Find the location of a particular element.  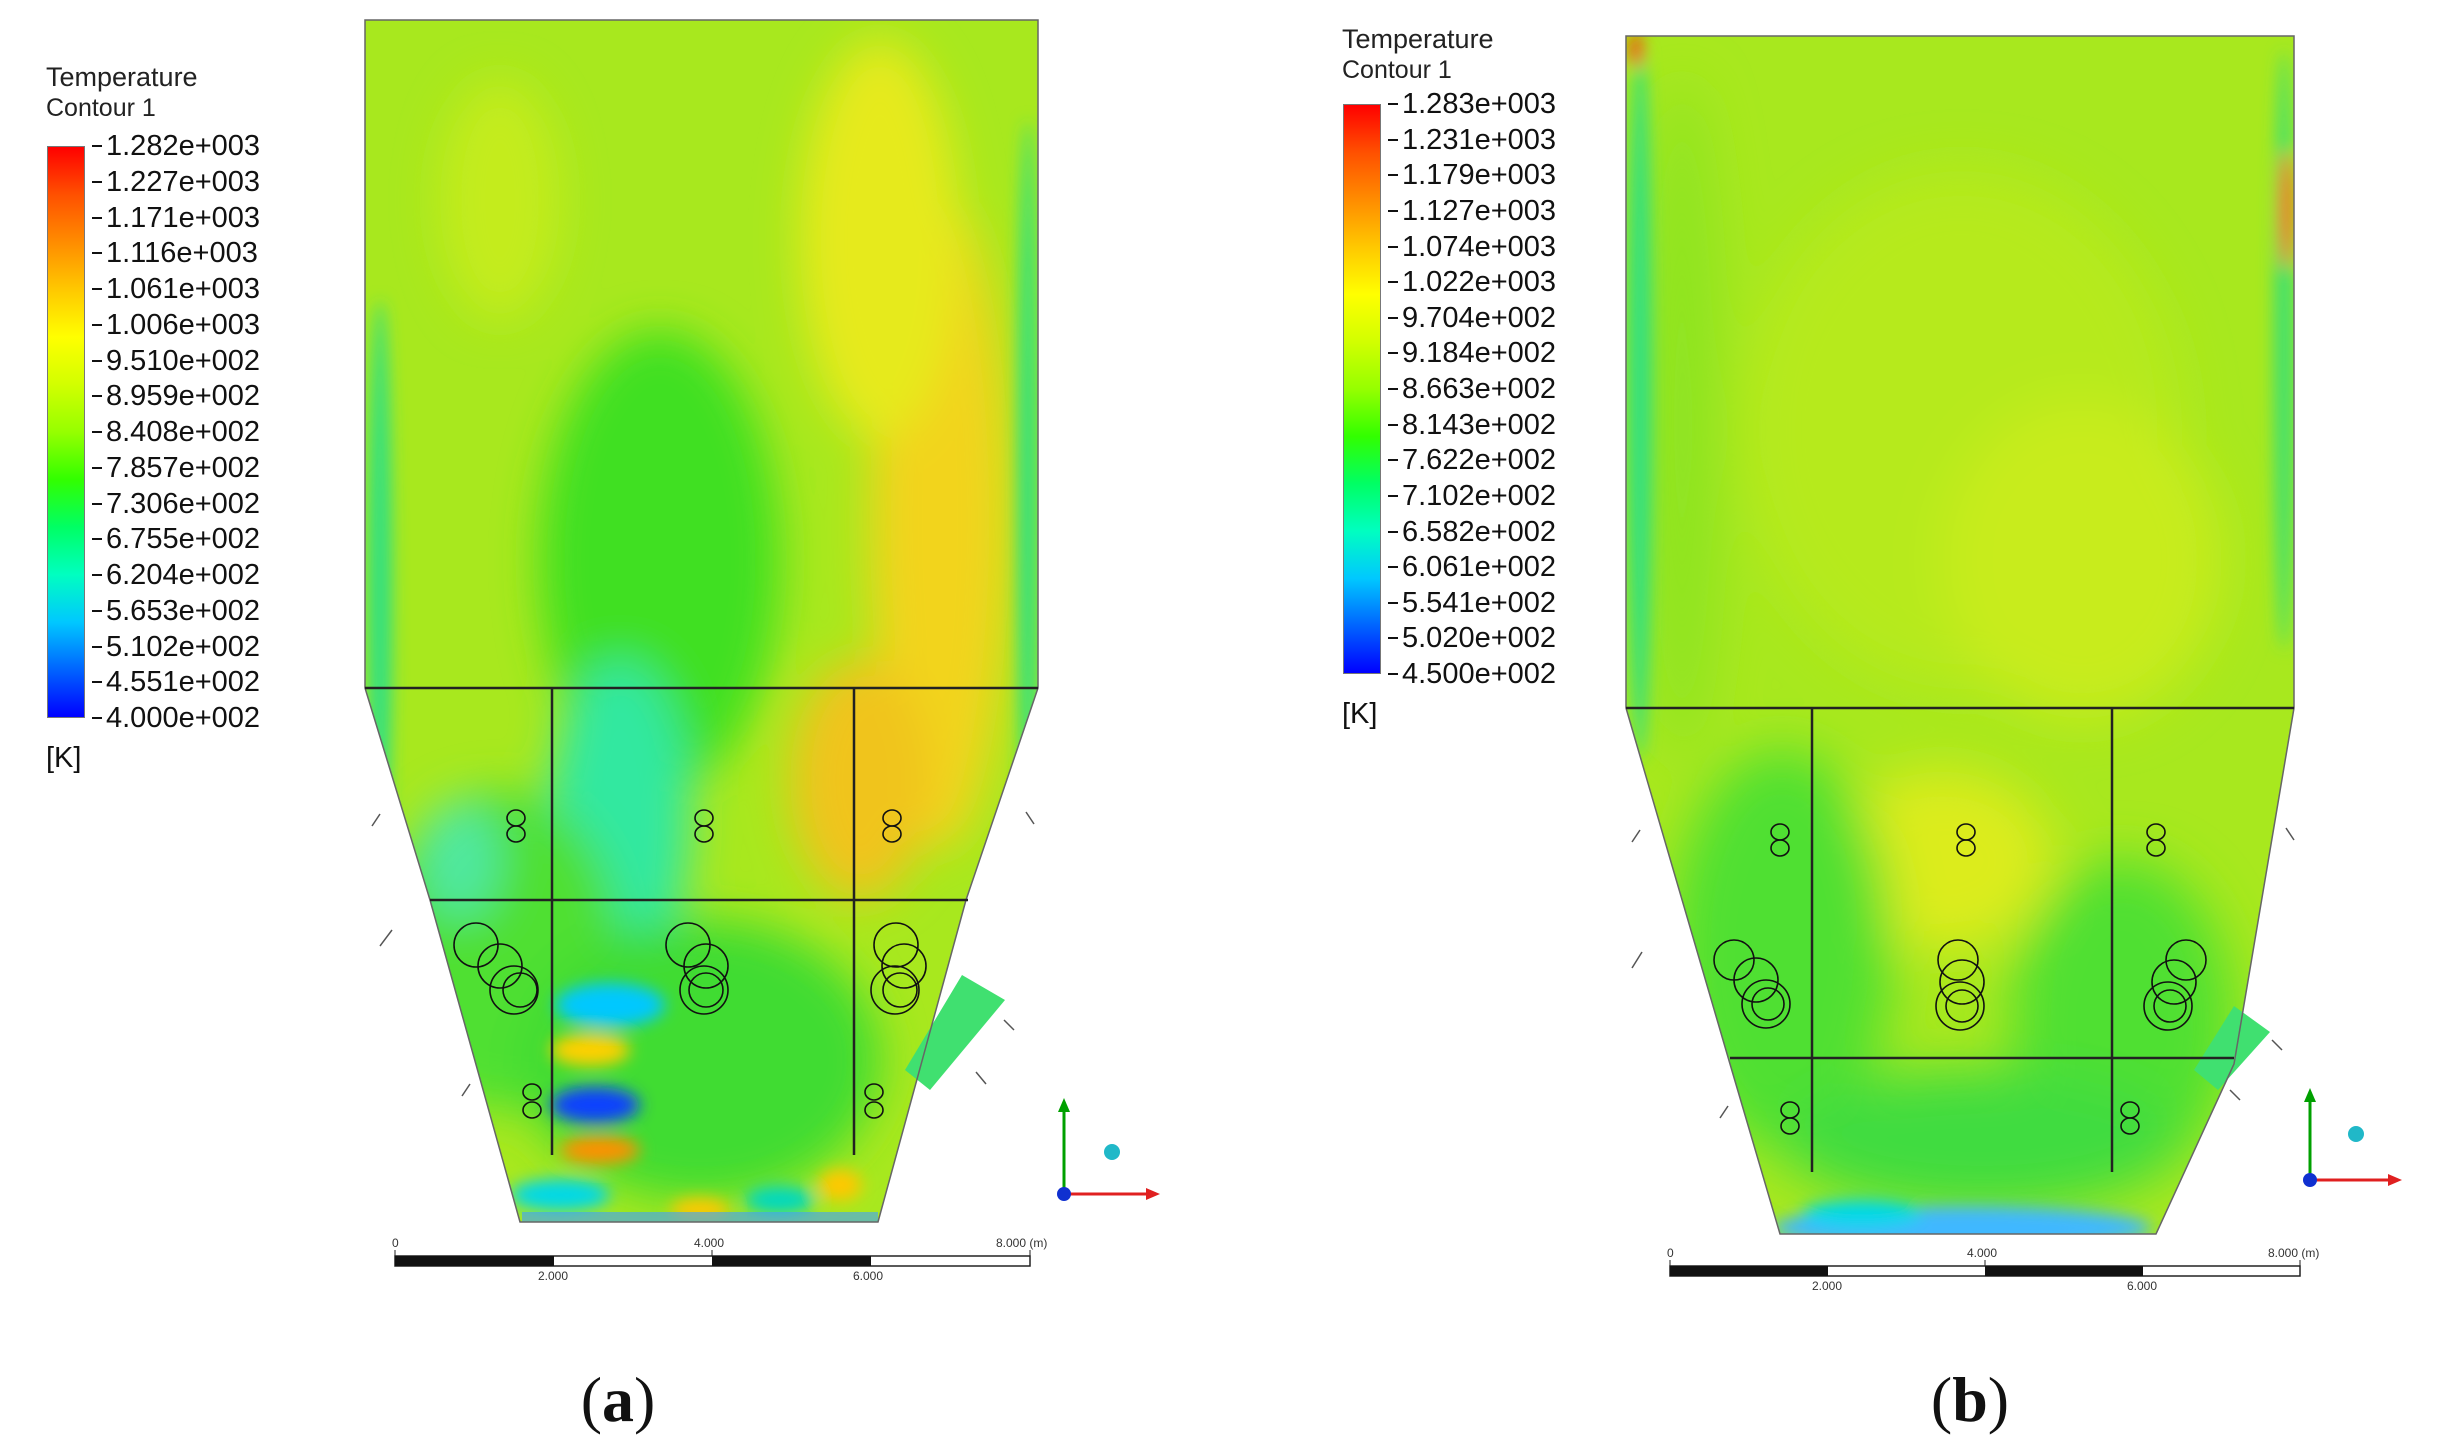

colorbar-tick-label: 5.102e+002 is located at coordinates (176, 646).